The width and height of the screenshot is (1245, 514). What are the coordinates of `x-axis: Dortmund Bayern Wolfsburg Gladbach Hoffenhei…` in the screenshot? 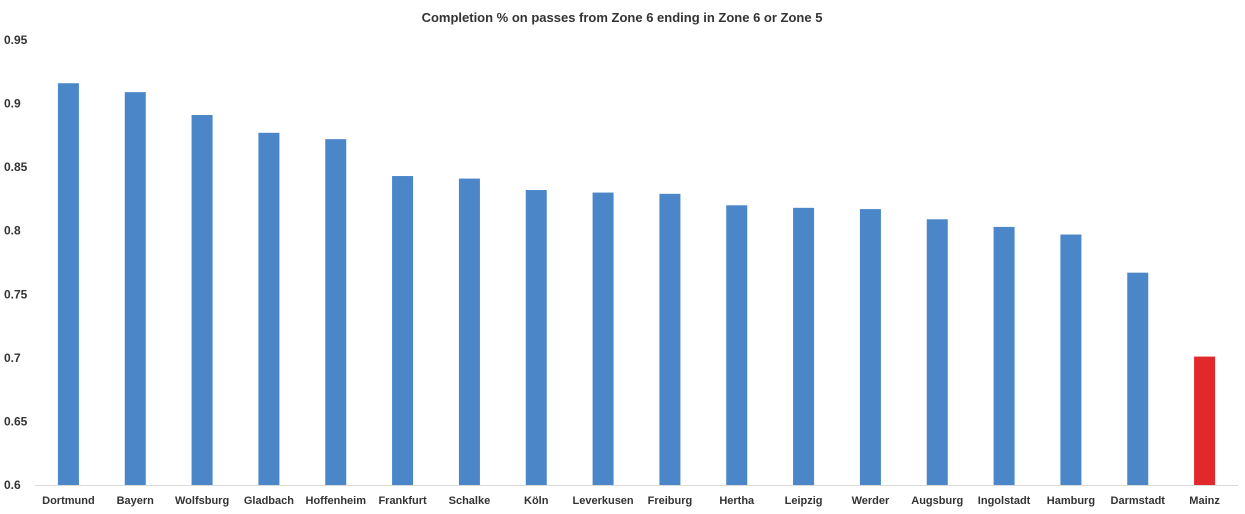 It's located at (631, 501).